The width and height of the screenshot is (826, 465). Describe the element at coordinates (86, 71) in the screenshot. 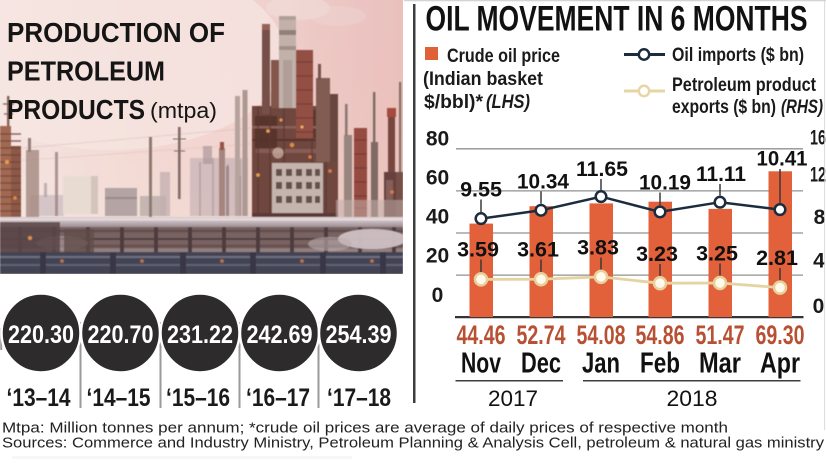

I see `svg-text: PETROLEUM` at that location.